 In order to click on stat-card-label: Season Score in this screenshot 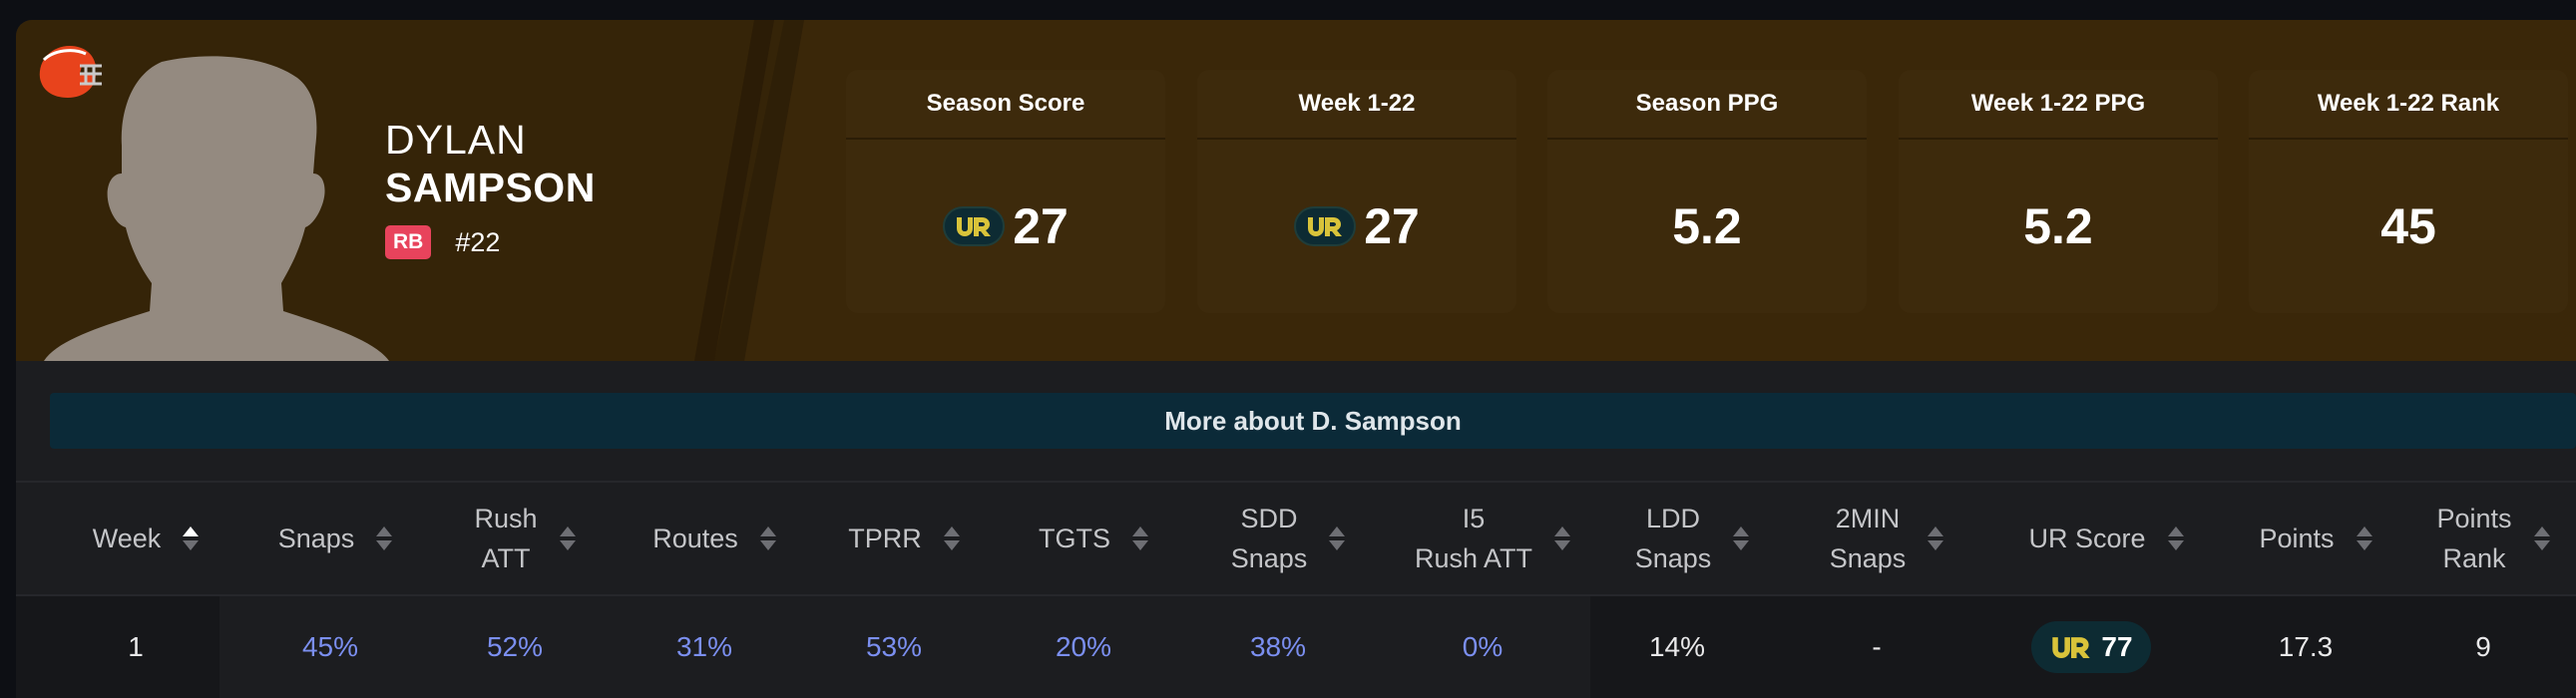, I will do `click(1005, 105)`.